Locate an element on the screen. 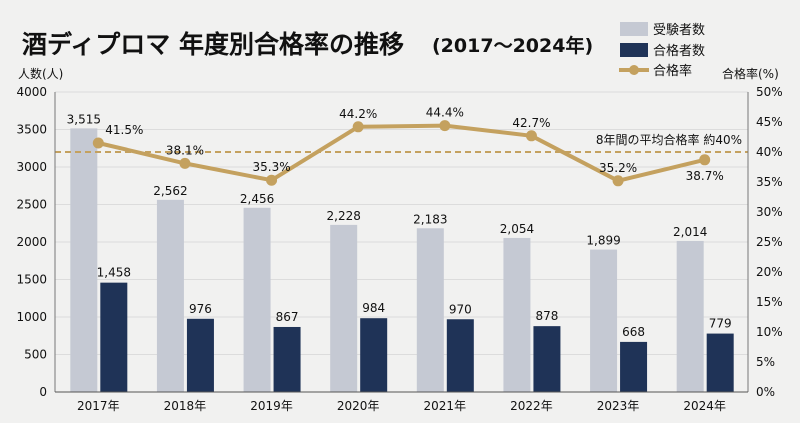 This screenshot has height=423, width=800. chart-title-suffix: (2017〜2024年) is located at coordinates (512, 45).